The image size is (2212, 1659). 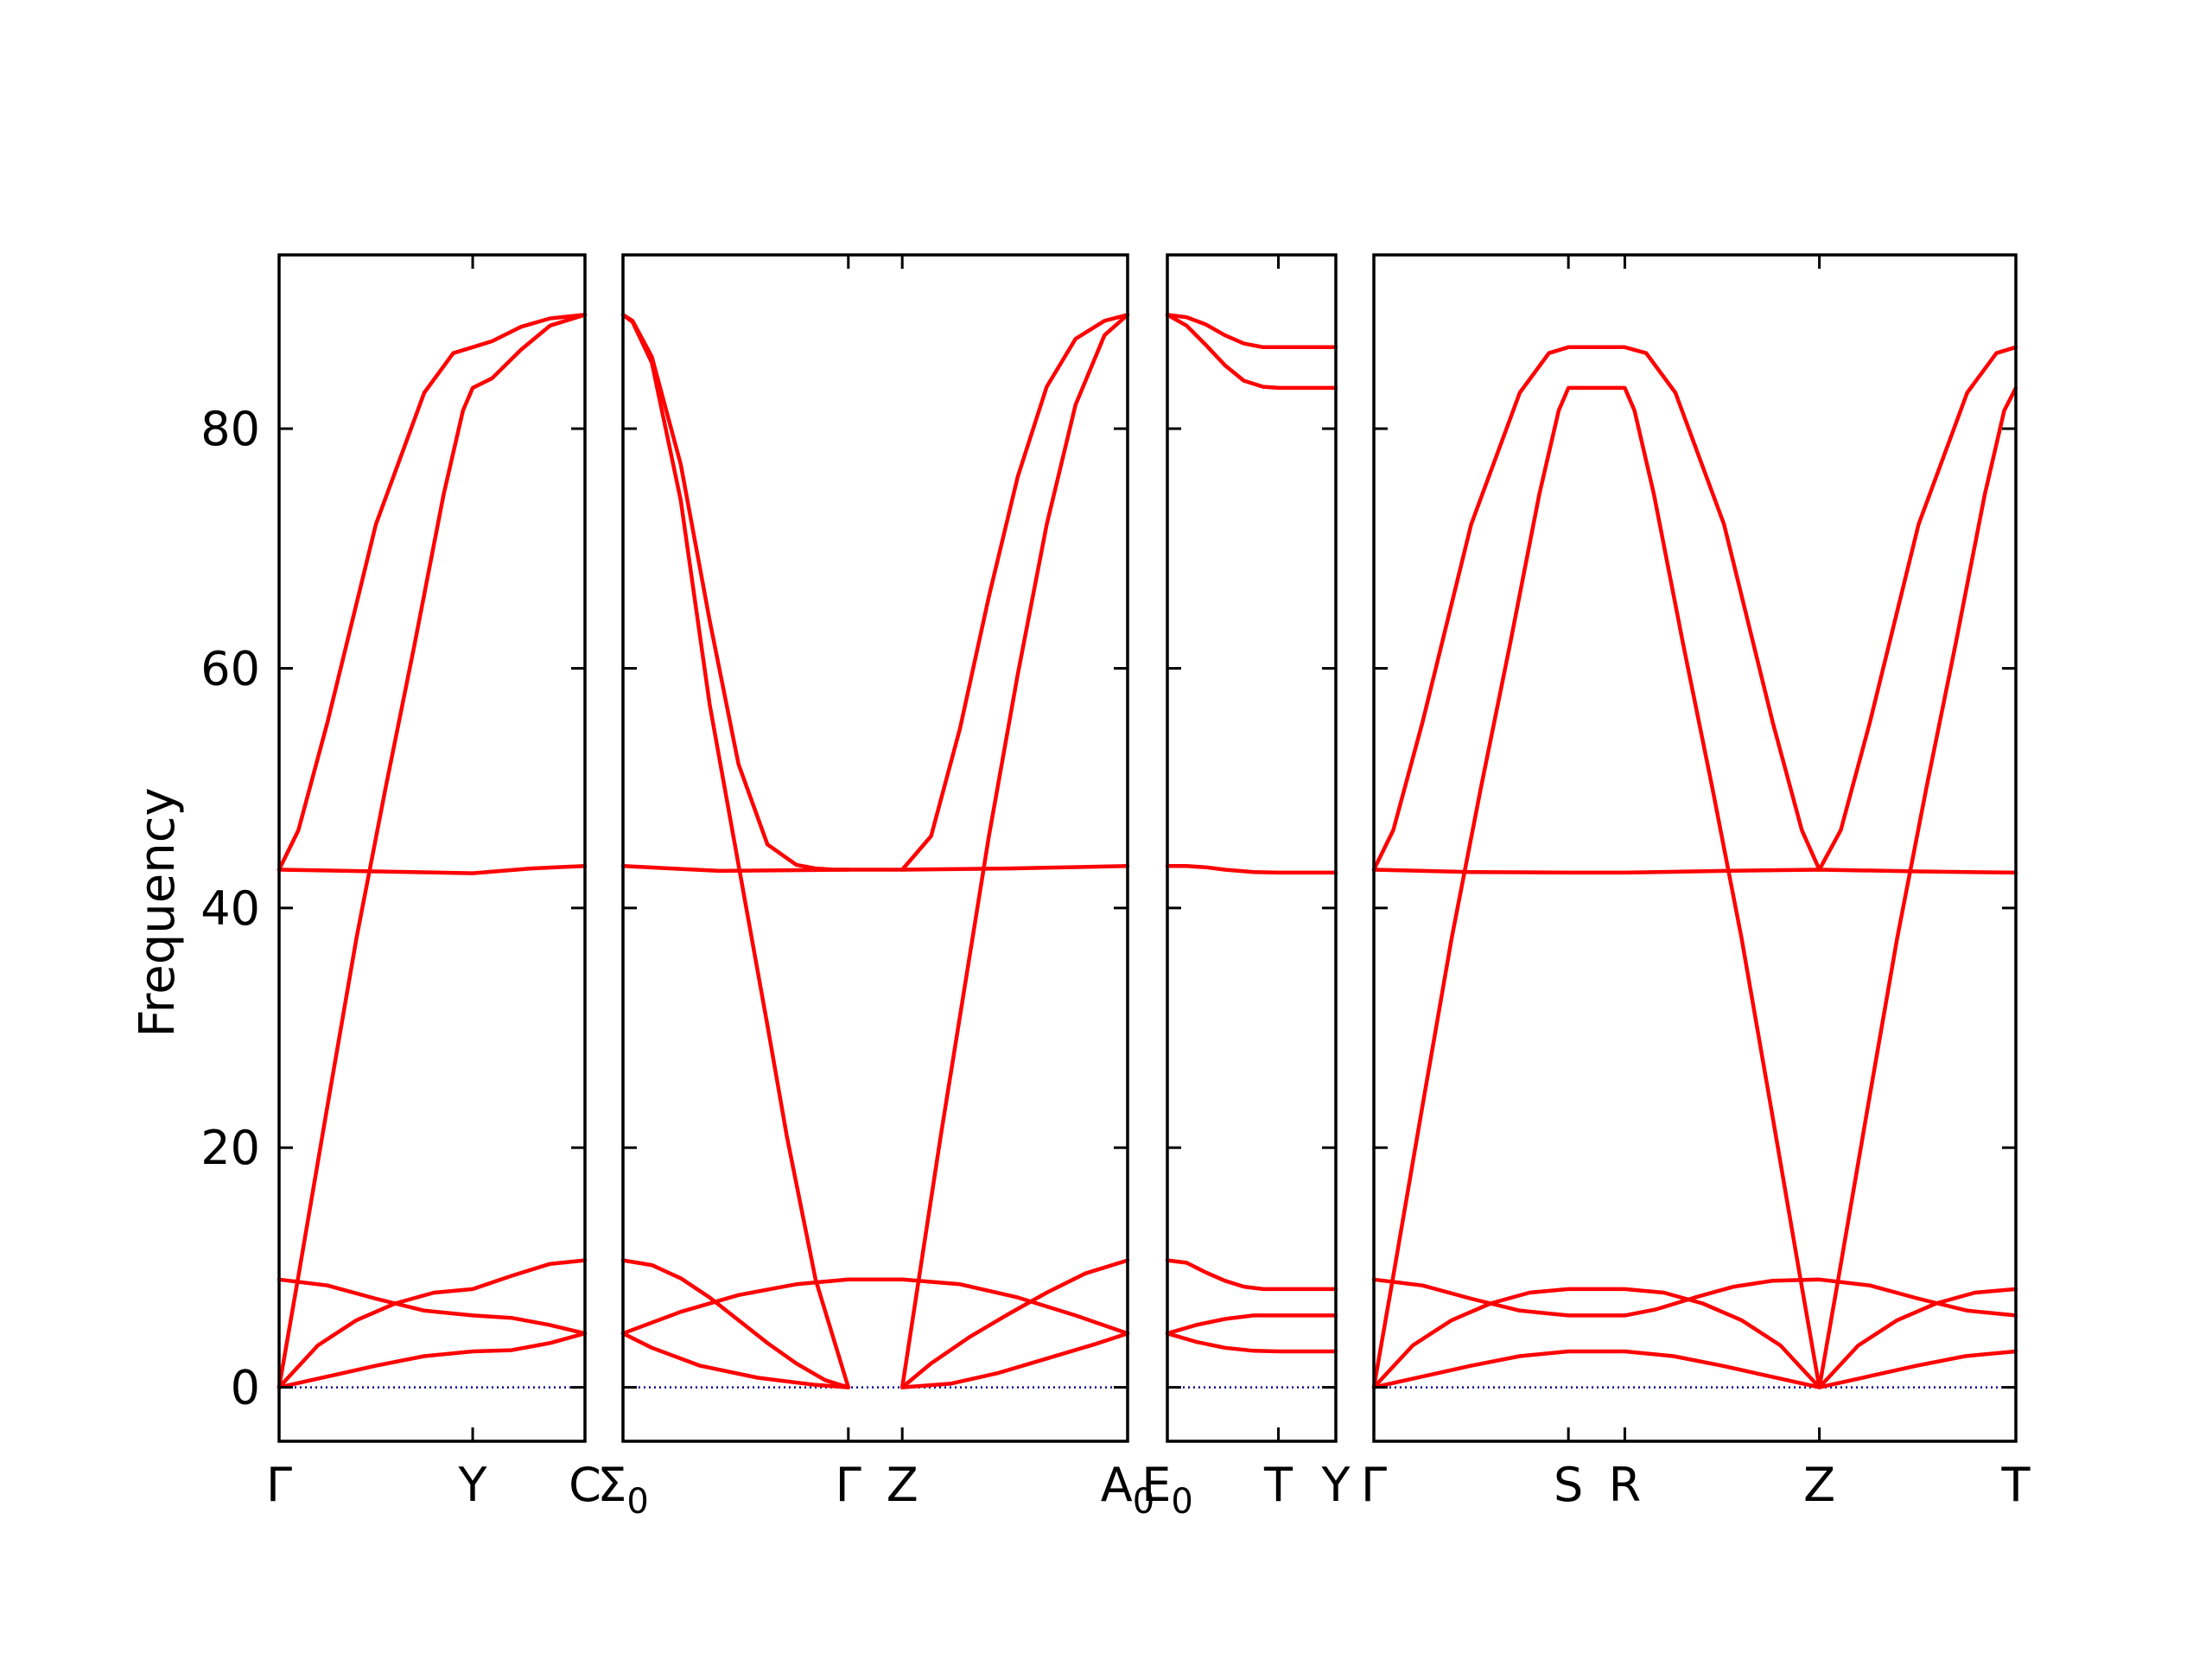 I want to click on x-tick-label: E0, so click(x=1167, y=1490).